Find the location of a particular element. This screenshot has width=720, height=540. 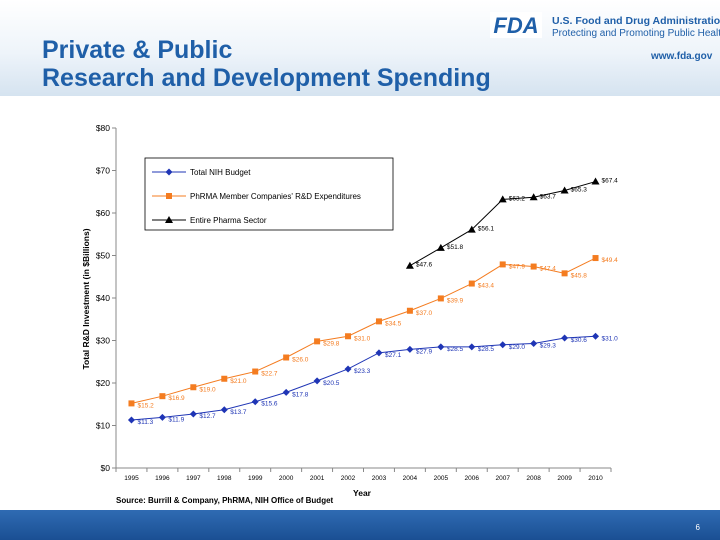

x-tick-label: 1995 is located at coordinates (131, 478).